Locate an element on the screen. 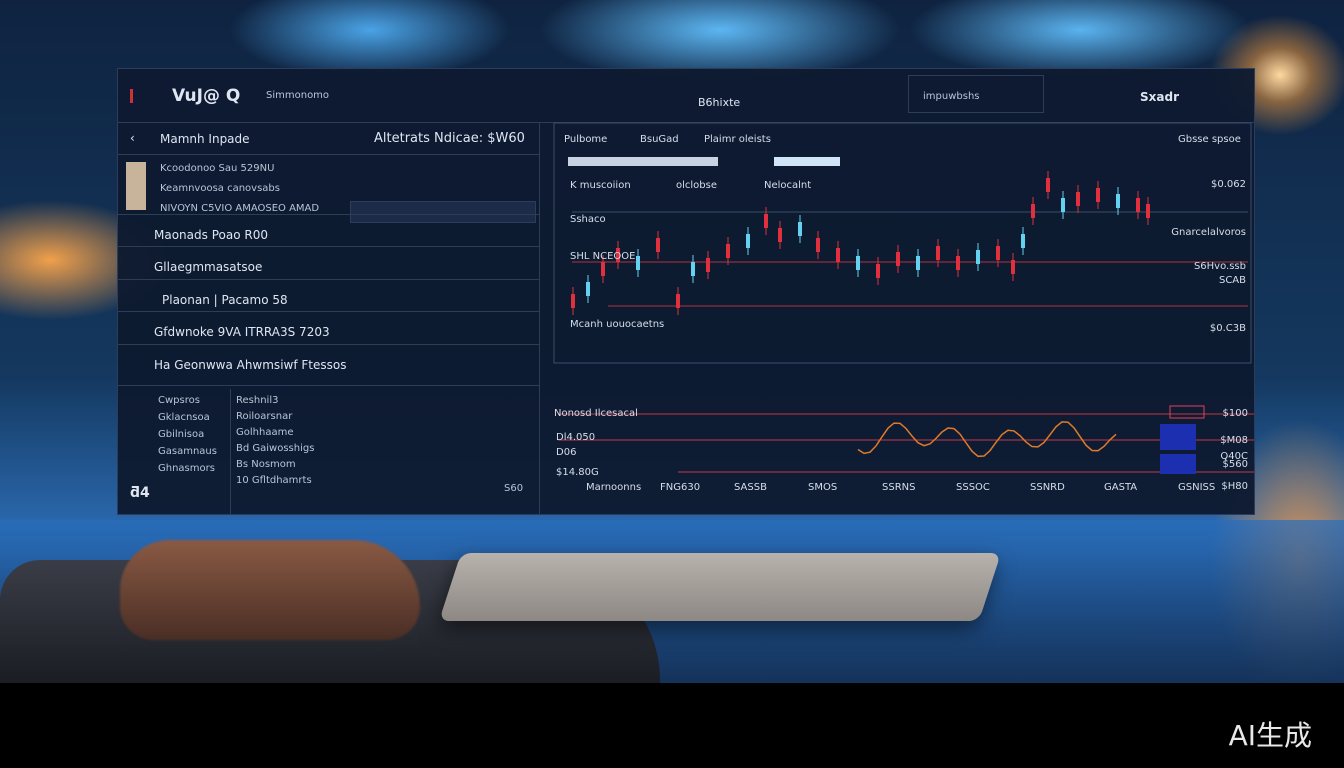 This screenshot has width=1344, height=768. table-cell: Cwpsros is located at coordinates (179, 400).